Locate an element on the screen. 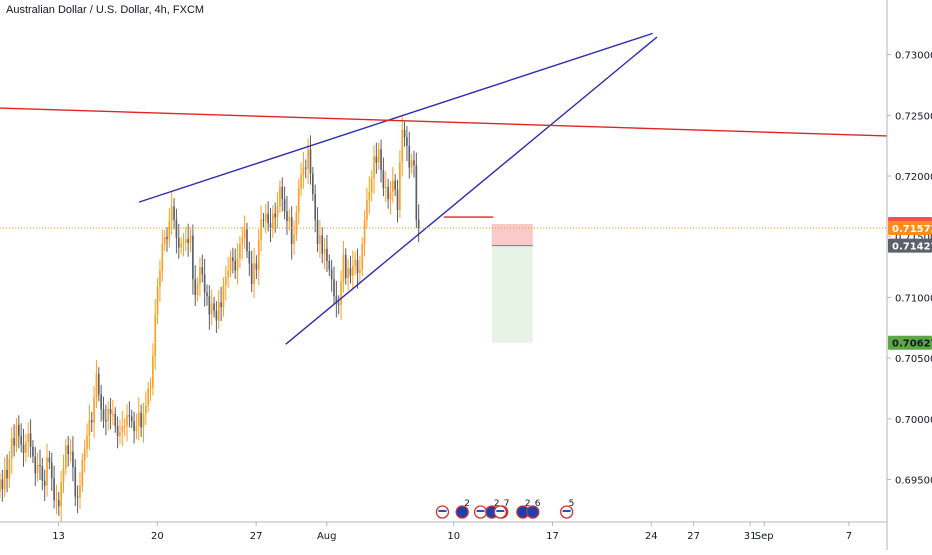 The image size is (932, 555). take-profit-zone is located at coordinates (512, 294).